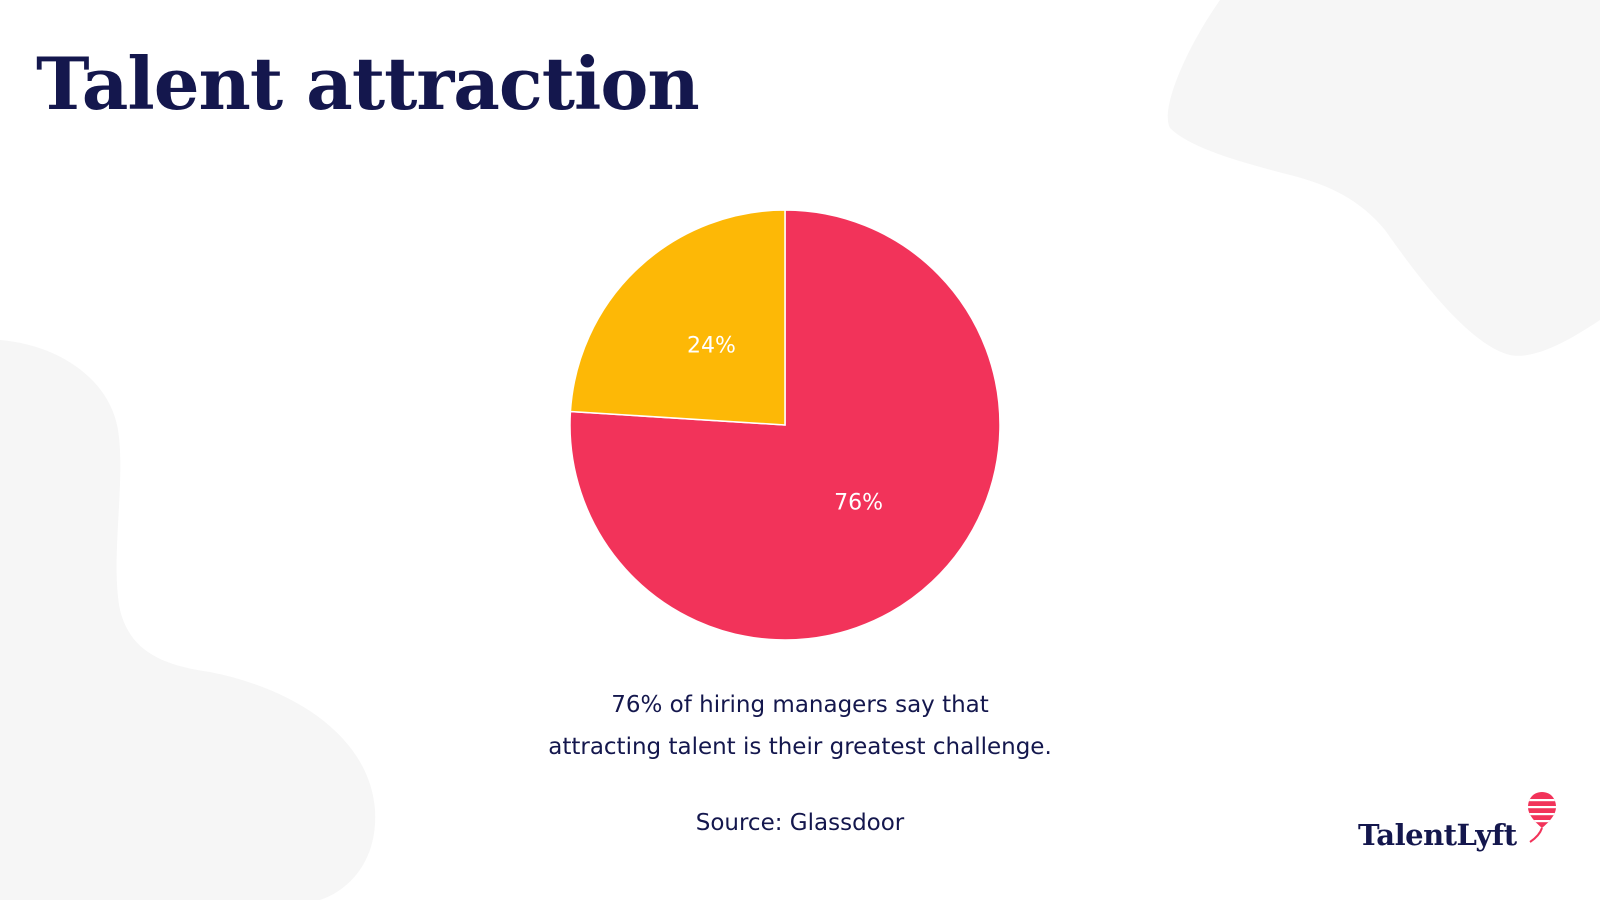 The image size is (1600, 900). What do you see at coordinates (800, 823) in the screenshot?
I see `source-note: Source: Glassdoor` at bounding box center [800, 823].